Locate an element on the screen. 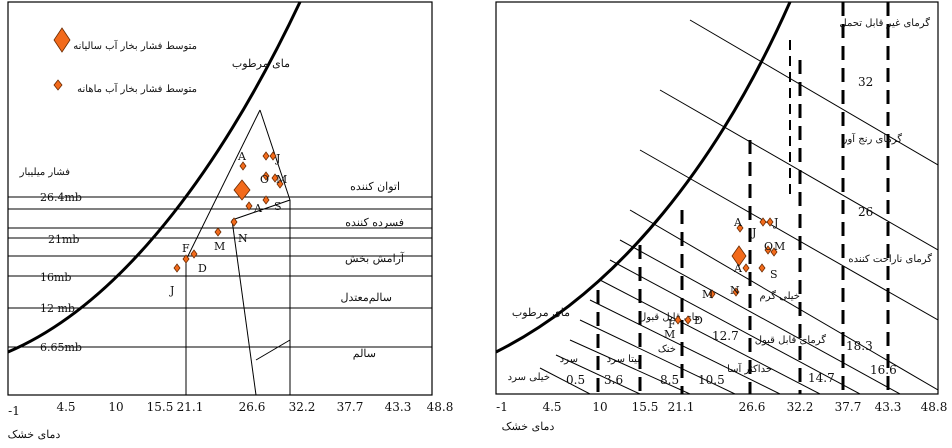 This screenshot has height=448, width=952. monthly-marker is located at coordinates (58, 85).